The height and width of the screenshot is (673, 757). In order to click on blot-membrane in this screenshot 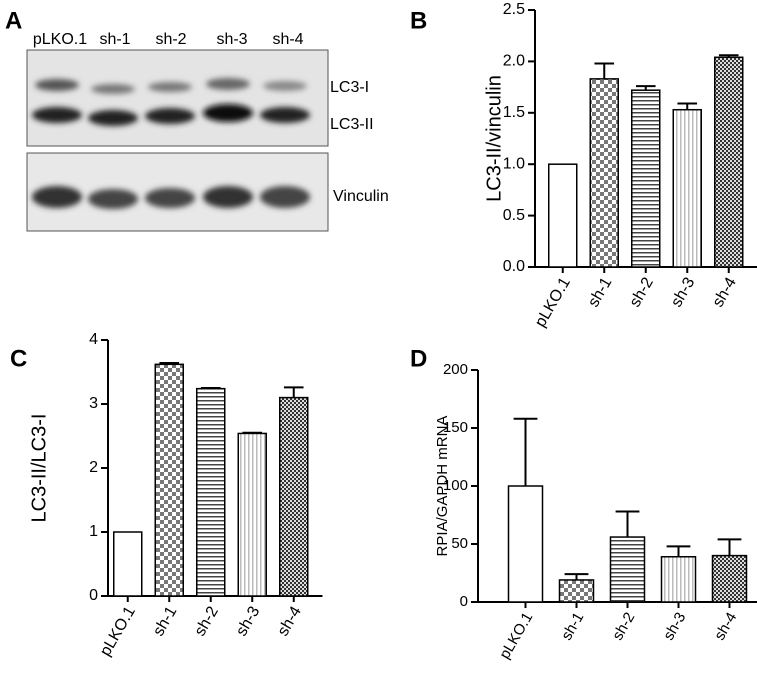, I will do `click(177, 98)`.